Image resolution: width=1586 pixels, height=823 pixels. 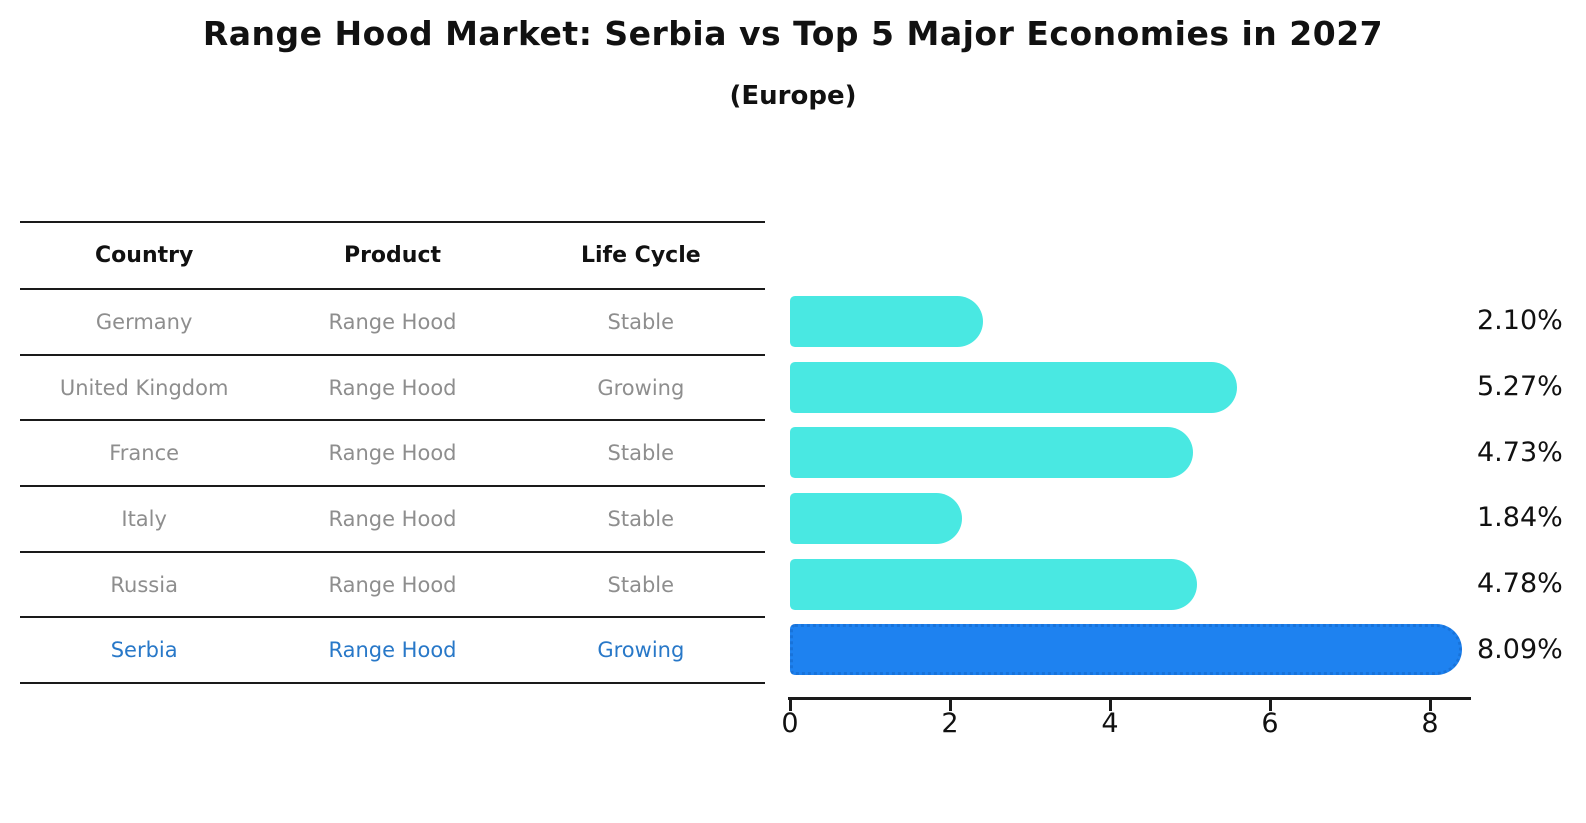 I want to click on table-row-united-kingdom: United Kingdom Range Hood Growing, so click(x=392, y=389).